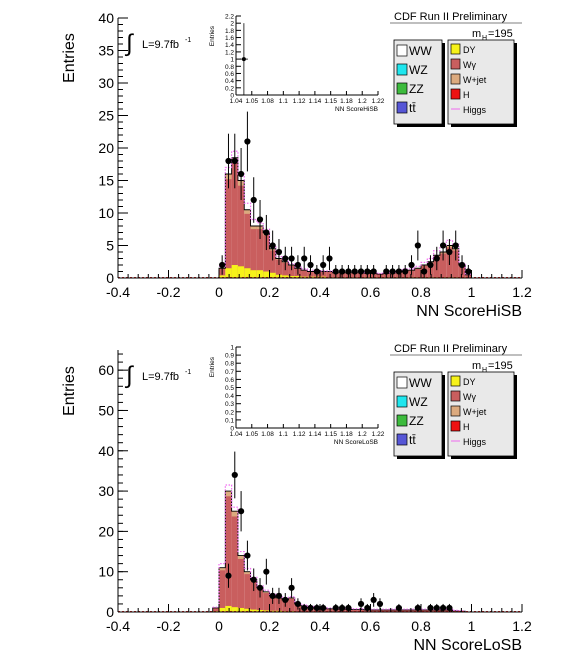  What do you see at coordinates (106, 51) in the screenshot?
I see `y-tick-label: 35` at bounding box center [106, 51].